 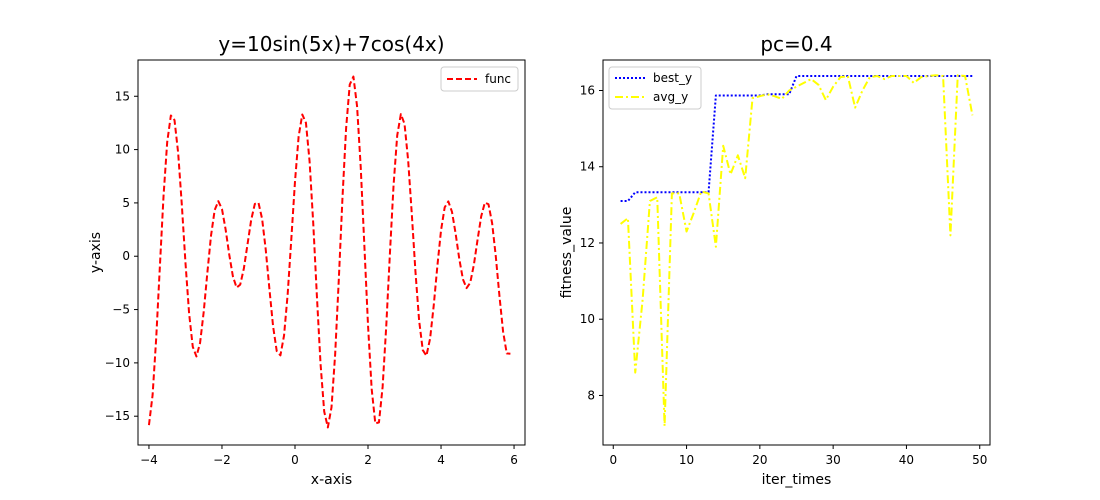 What do you see at coordinates (441, 460) in the screenshot?
I see `x-tick-label: 4` at bounding box center [441, 460].